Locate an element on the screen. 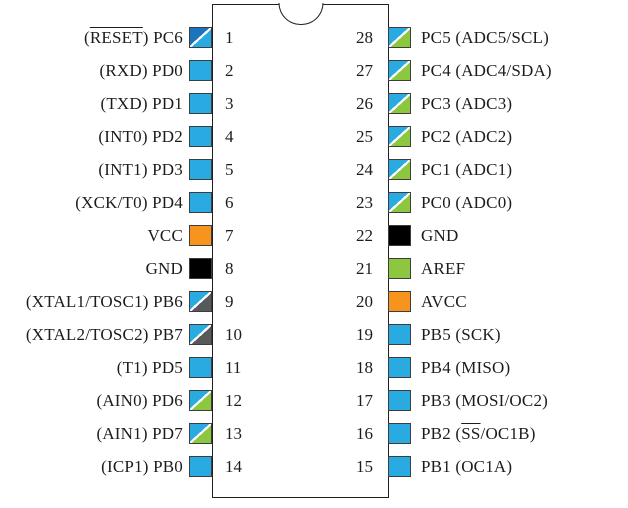 The image size is (628, 508). pin-number: 6 is located at coordinates (229, 202).